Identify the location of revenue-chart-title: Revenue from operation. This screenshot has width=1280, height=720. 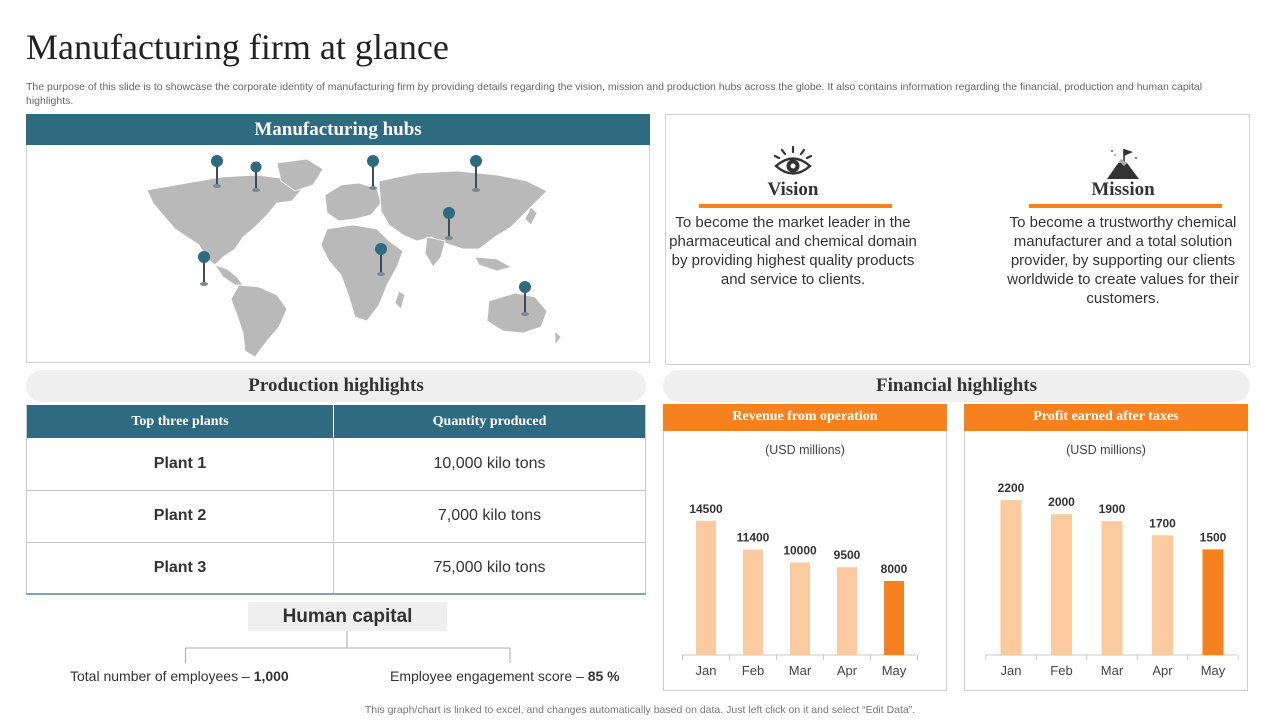
(805, 417).